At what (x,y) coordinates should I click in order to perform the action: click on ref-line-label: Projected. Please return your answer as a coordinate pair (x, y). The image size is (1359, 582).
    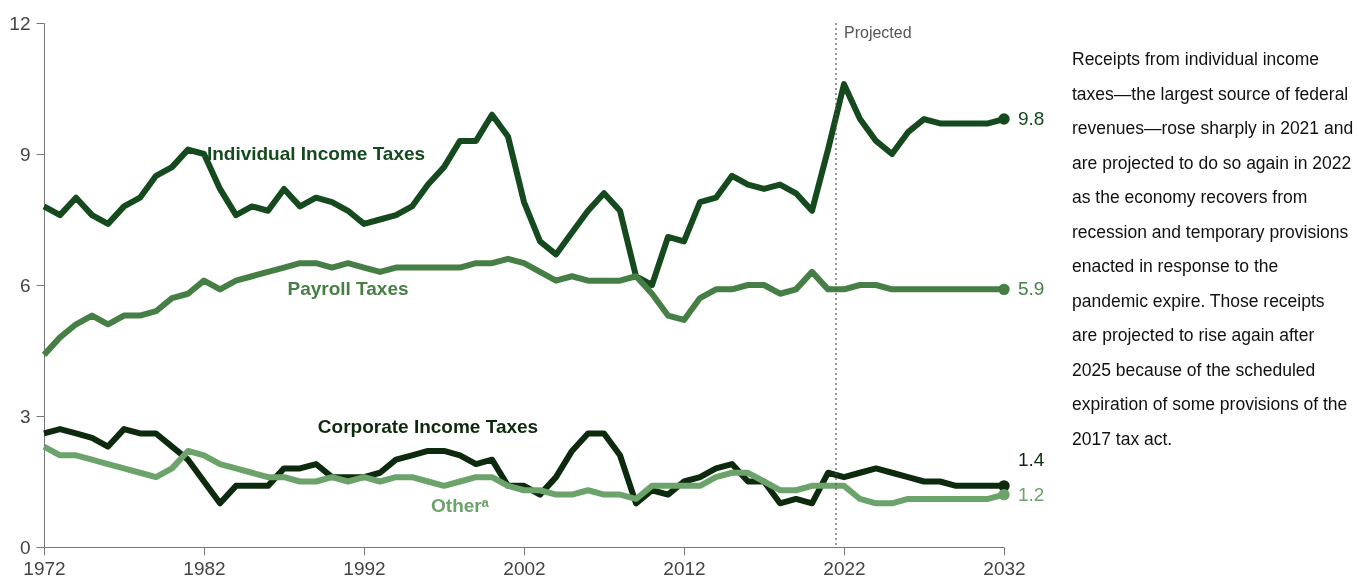
    Looking at the image, I should click on (878, 32).